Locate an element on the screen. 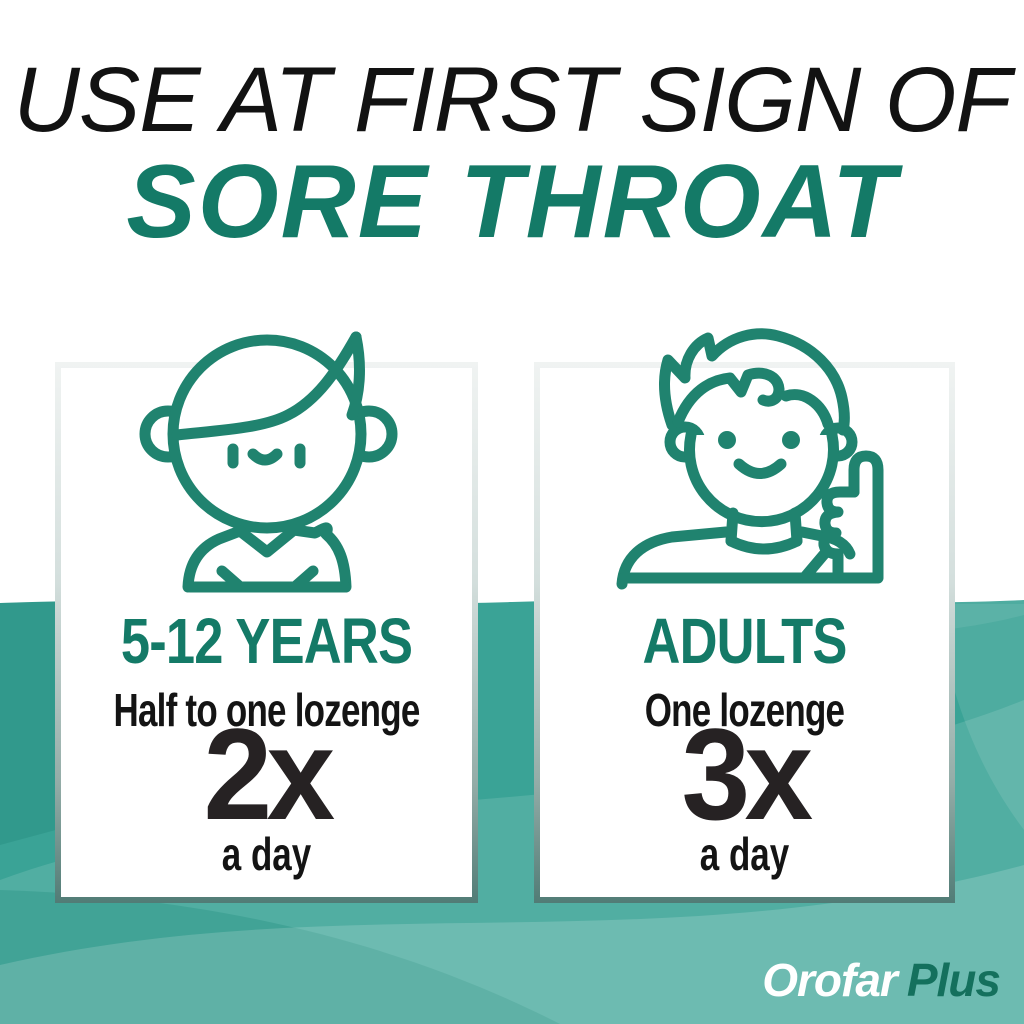 The height and width of the screenshot is (1024, 1024). age-group-label: 5-12 YEARS is located at coordinates (266, 641).